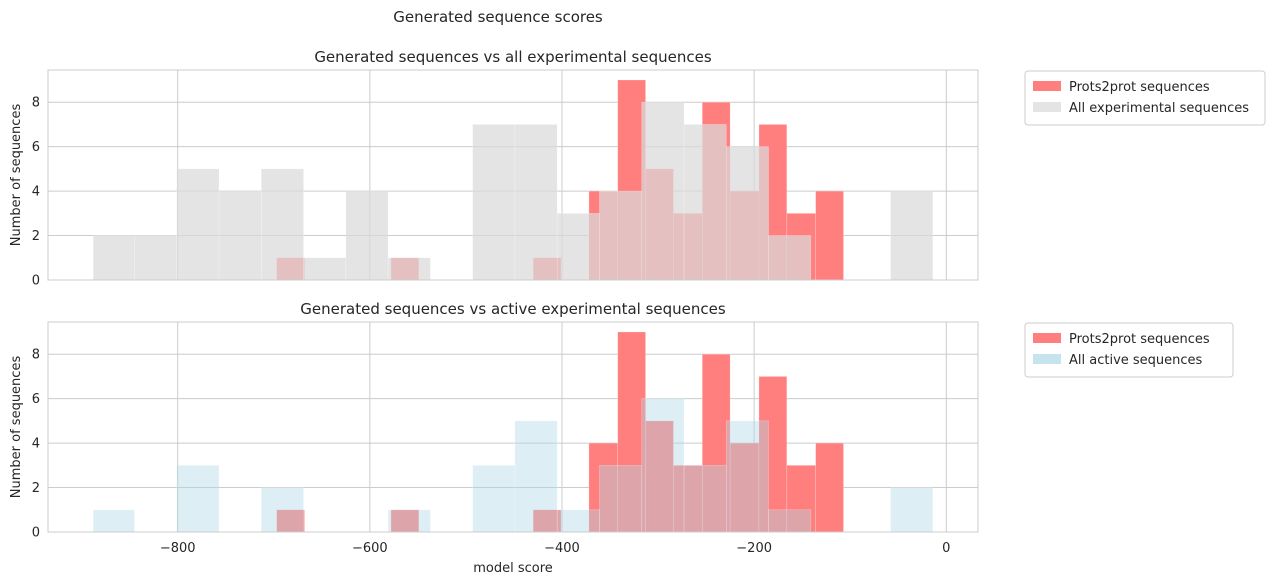  I want to click on legend-entry: All experimental sequences, so click(1159, 108).